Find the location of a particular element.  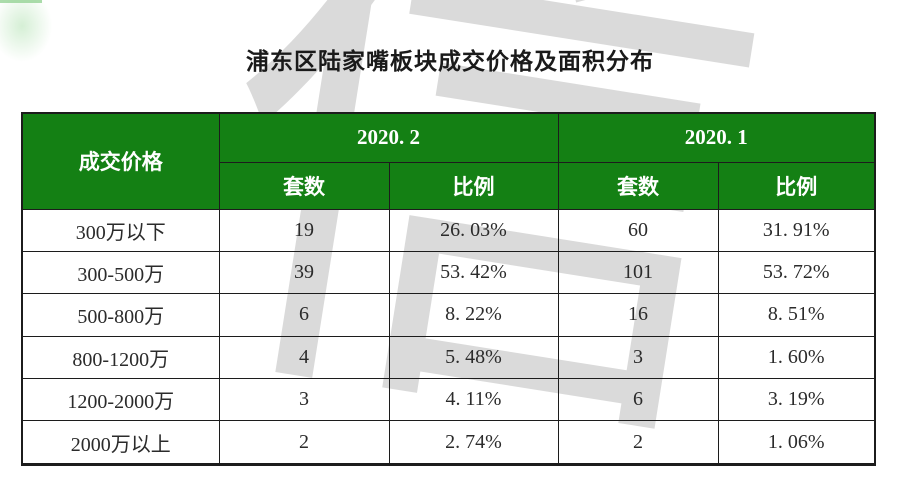

column-header-period-2020-2: 2020. 2 is located at coordinates (388, 137).